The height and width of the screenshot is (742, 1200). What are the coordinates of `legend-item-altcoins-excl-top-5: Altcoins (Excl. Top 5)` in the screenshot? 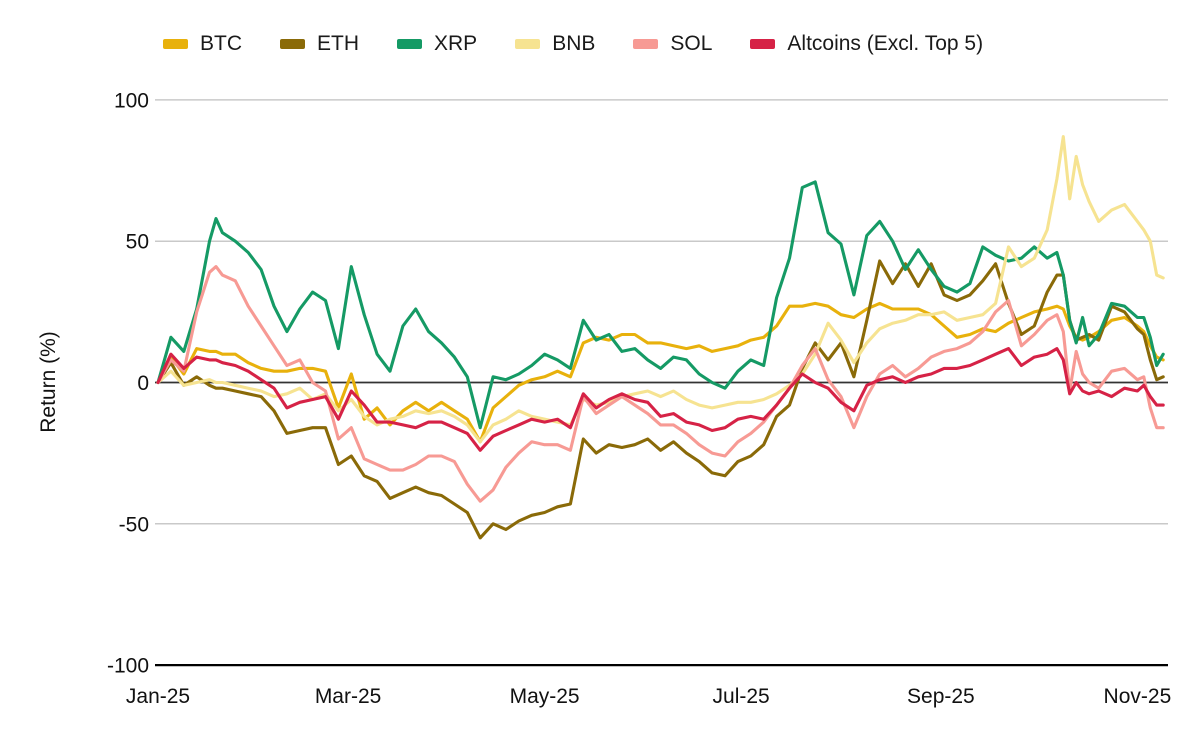 It's located at (866, 44).